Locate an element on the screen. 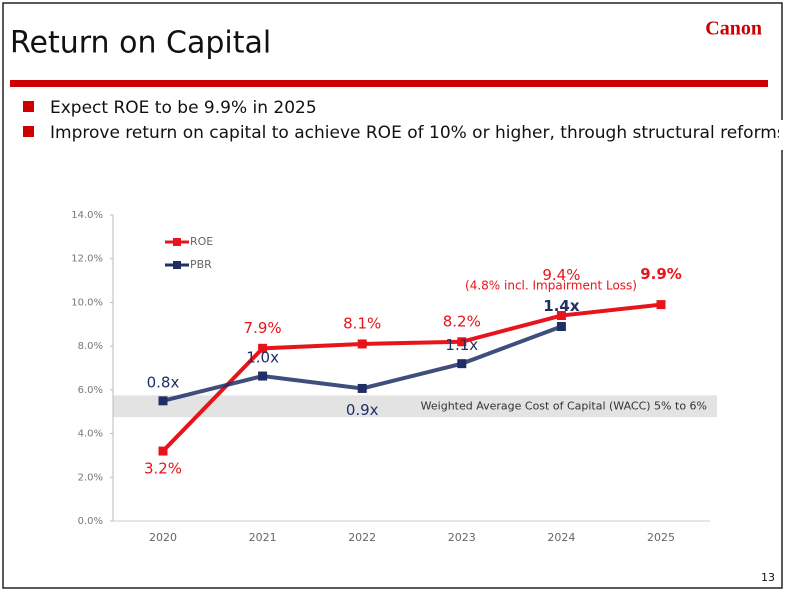 The height and width of the screenshot is (594, 785). y-tick-label: 8.0% is located at coordinates (90, 346).